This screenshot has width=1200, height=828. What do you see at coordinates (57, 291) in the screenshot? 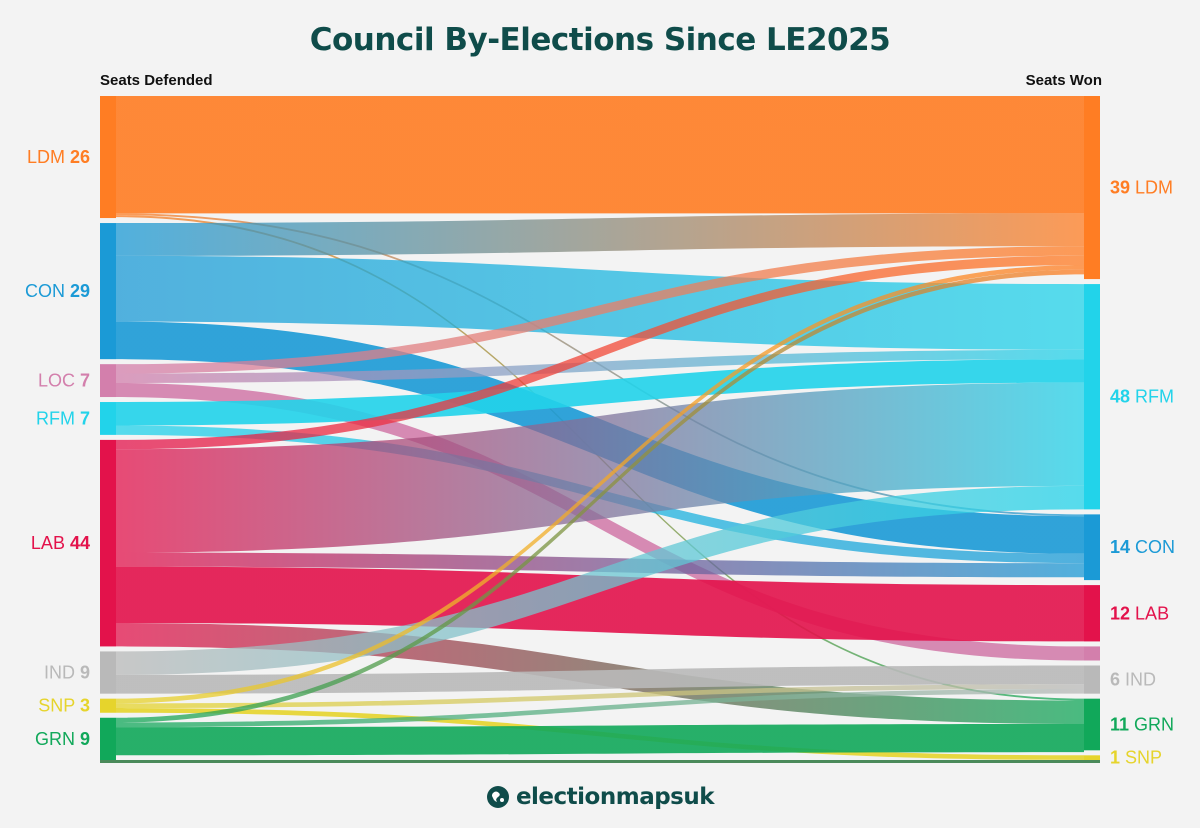
I see `source-label-con: CON 29` at bounding box center [57, 291].